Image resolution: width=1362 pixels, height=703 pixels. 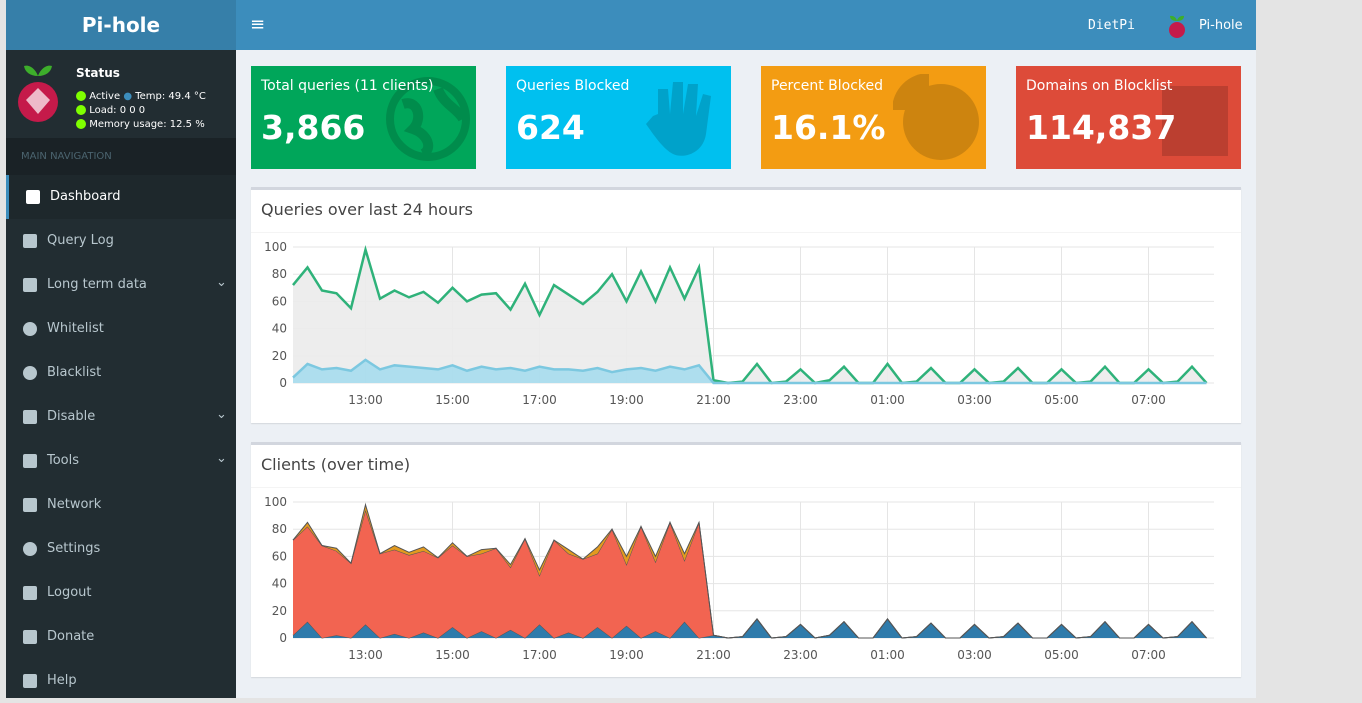 I want to click on nav-label: Logout, so click(x=69, y=592).